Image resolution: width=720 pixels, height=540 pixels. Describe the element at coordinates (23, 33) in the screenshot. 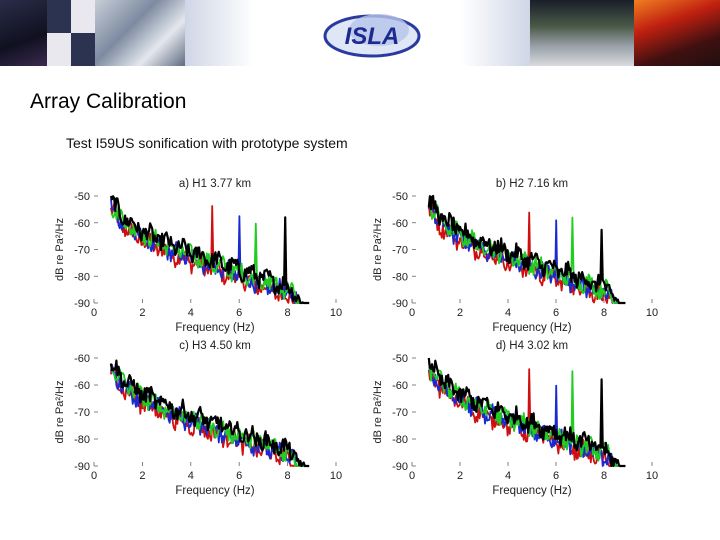

I see `banner-photo-meteor` at that location.